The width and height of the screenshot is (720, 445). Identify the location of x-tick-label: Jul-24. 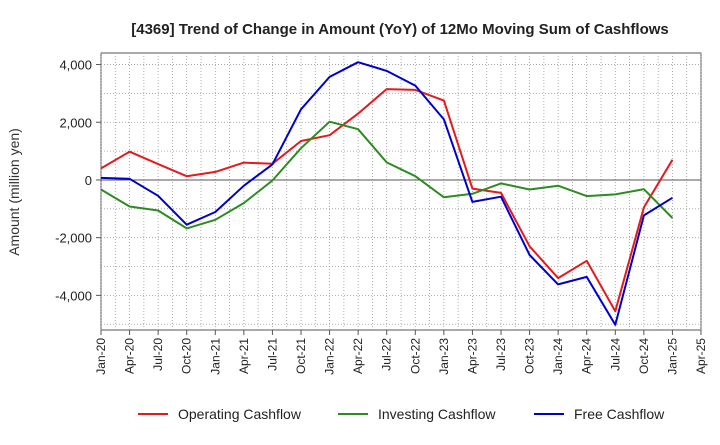
(615, 354).